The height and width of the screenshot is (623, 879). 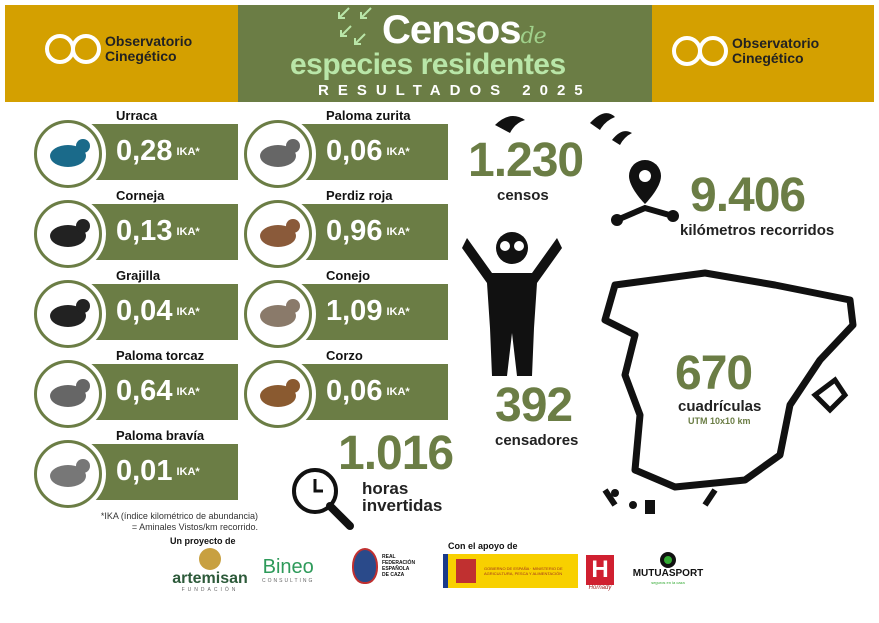 I want to click on censadores-label: censadores, so click(x=537, y=440).